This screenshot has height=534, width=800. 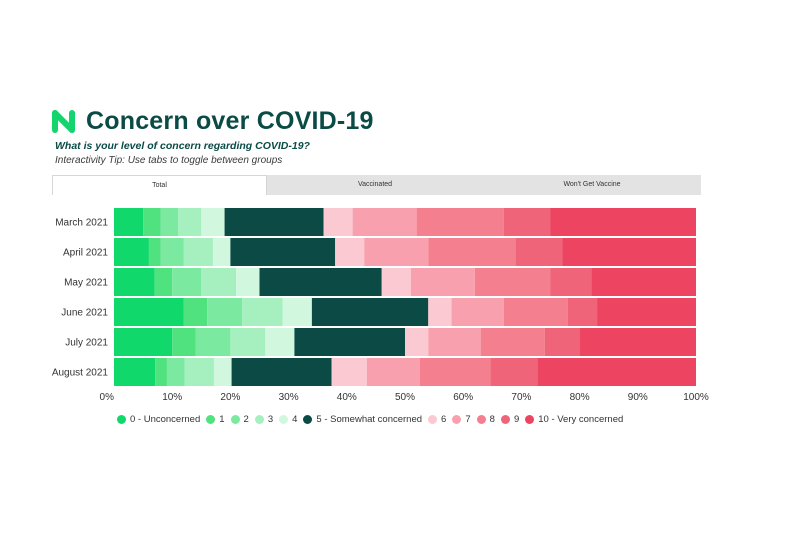 I want to click on legend-item: 3, so click(x=264, y=419).